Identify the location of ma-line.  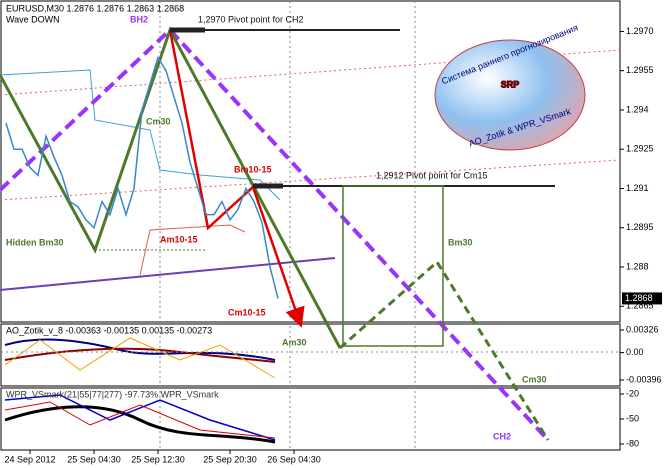
(192, 250).